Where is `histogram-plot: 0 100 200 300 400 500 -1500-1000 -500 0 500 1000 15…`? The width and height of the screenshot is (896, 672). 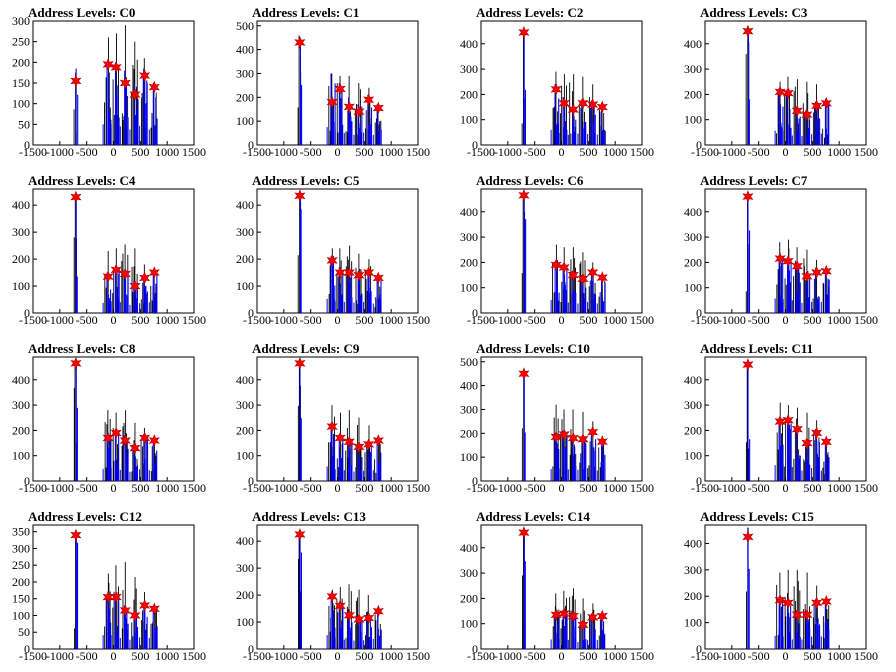
histogram-plot: 0 100 200 300 400 500 -1500-1000 -500 0 500 1000 15… is located at coordinates (557, 425).